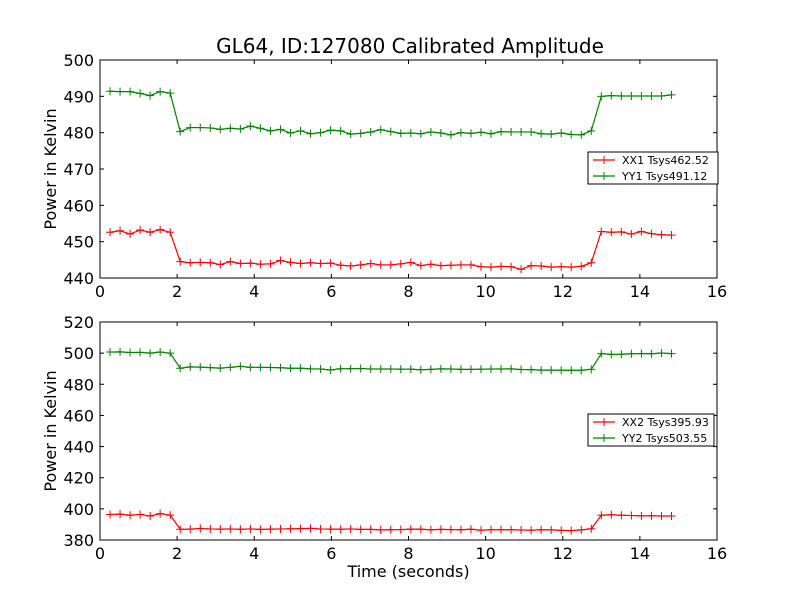 The height and width of the screenshot is (600, 800). What do you see at coordinates (50, 168) in the screenshot?
I see `top-y-axis-label: Power in Kelvin` at bounding box center [50, 168].